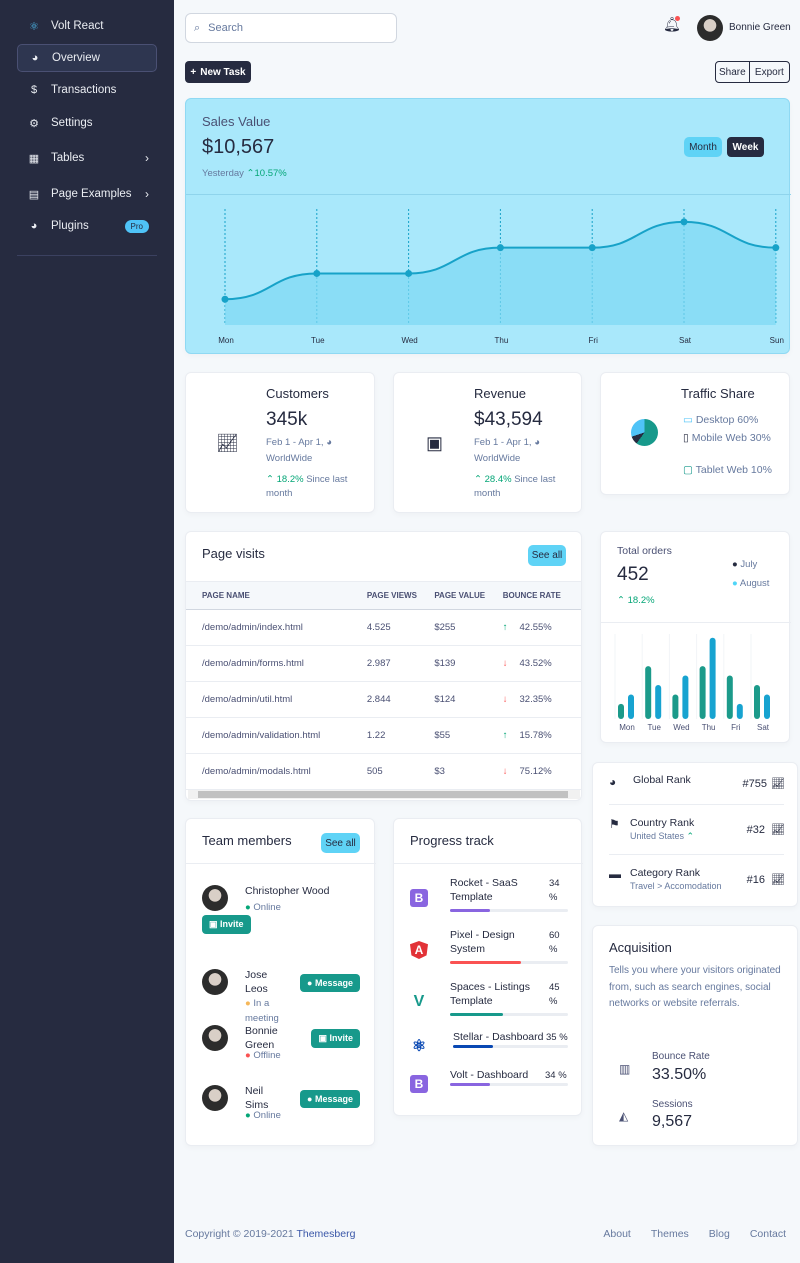  What do you see at coordinates (236, 121) in the screenshot?
I see `sales-title: Sales Value` at bounding box center [236, 121].